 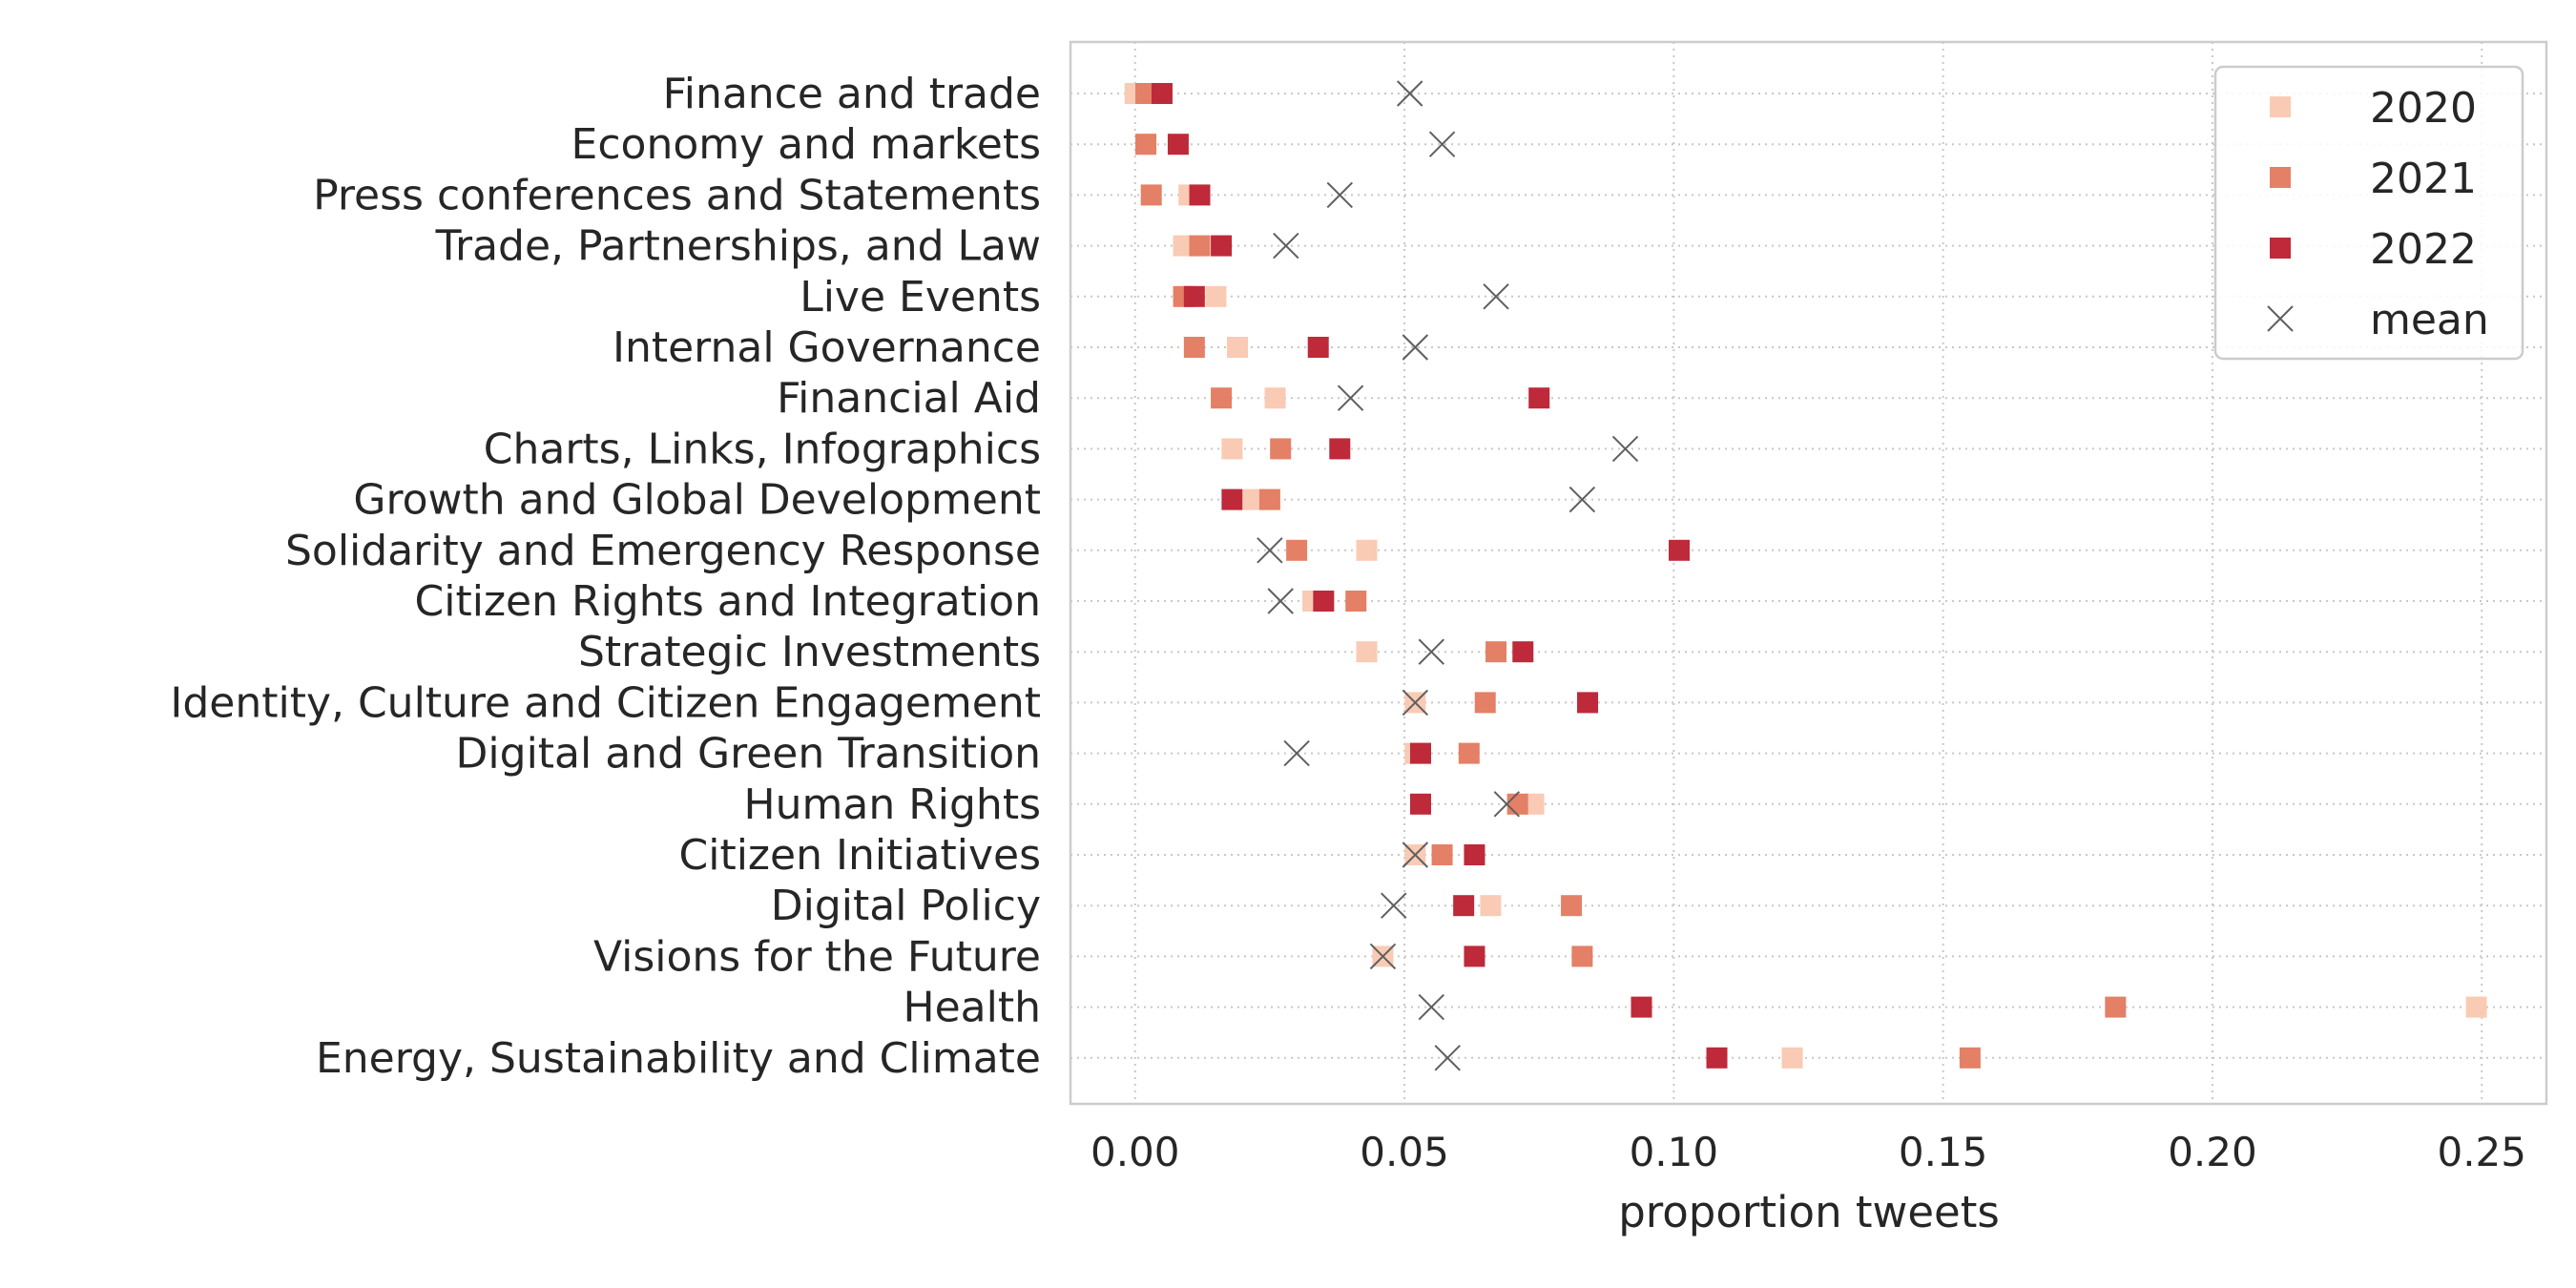 I want to click on category-label: Financial Aid, so click(x=909, y=398).